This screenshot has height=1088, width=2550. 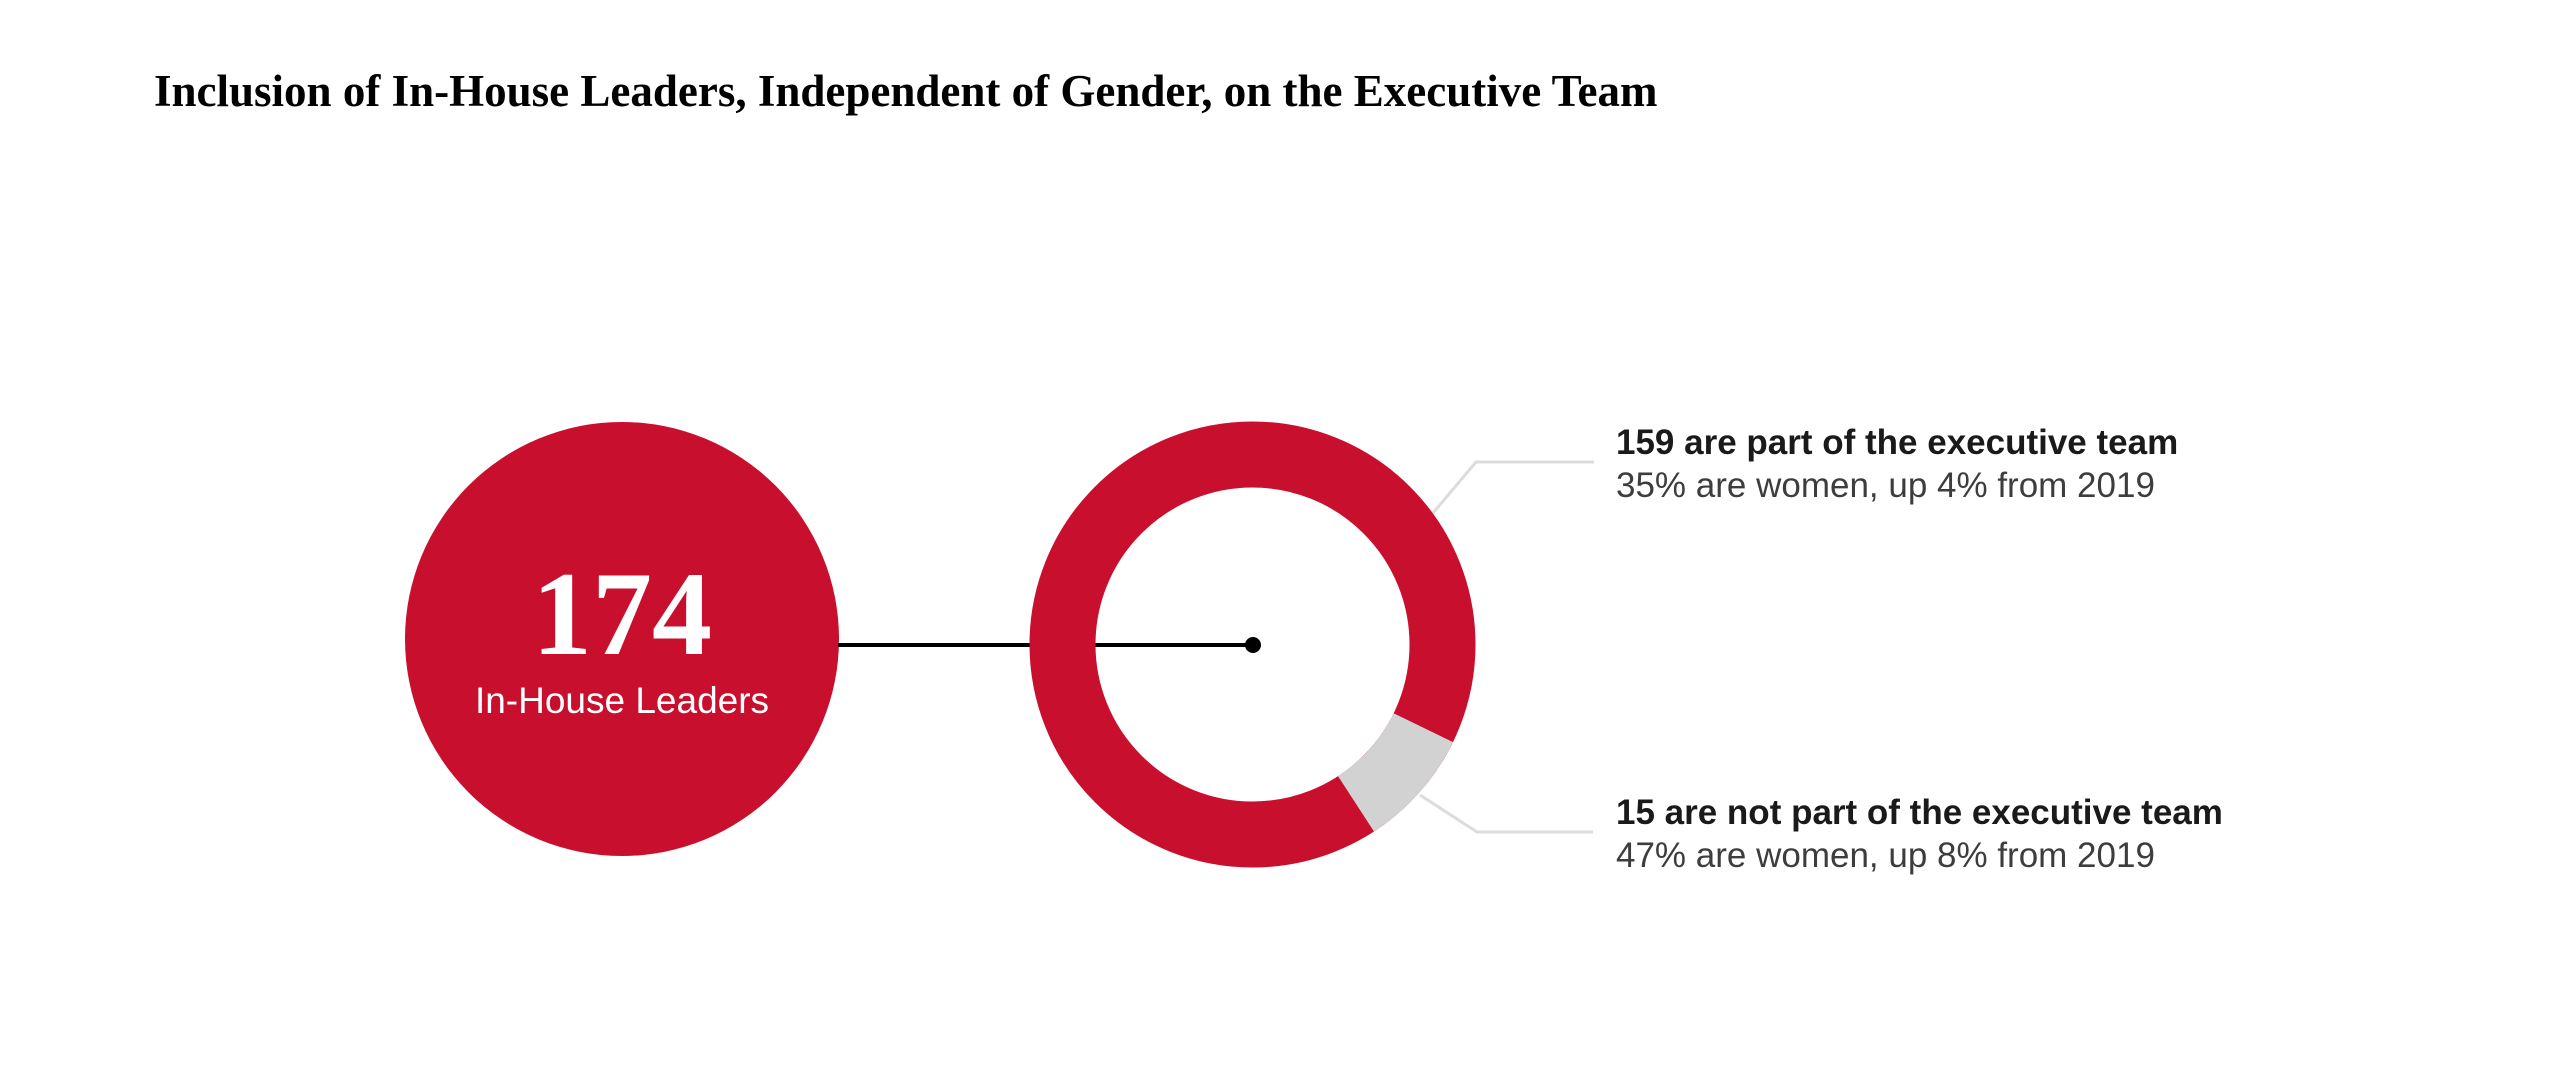 What do you see at coordinates (1506, 813) in the screenshot?
I see `callout-connector-bottom` at bounding box center [1506, 813].